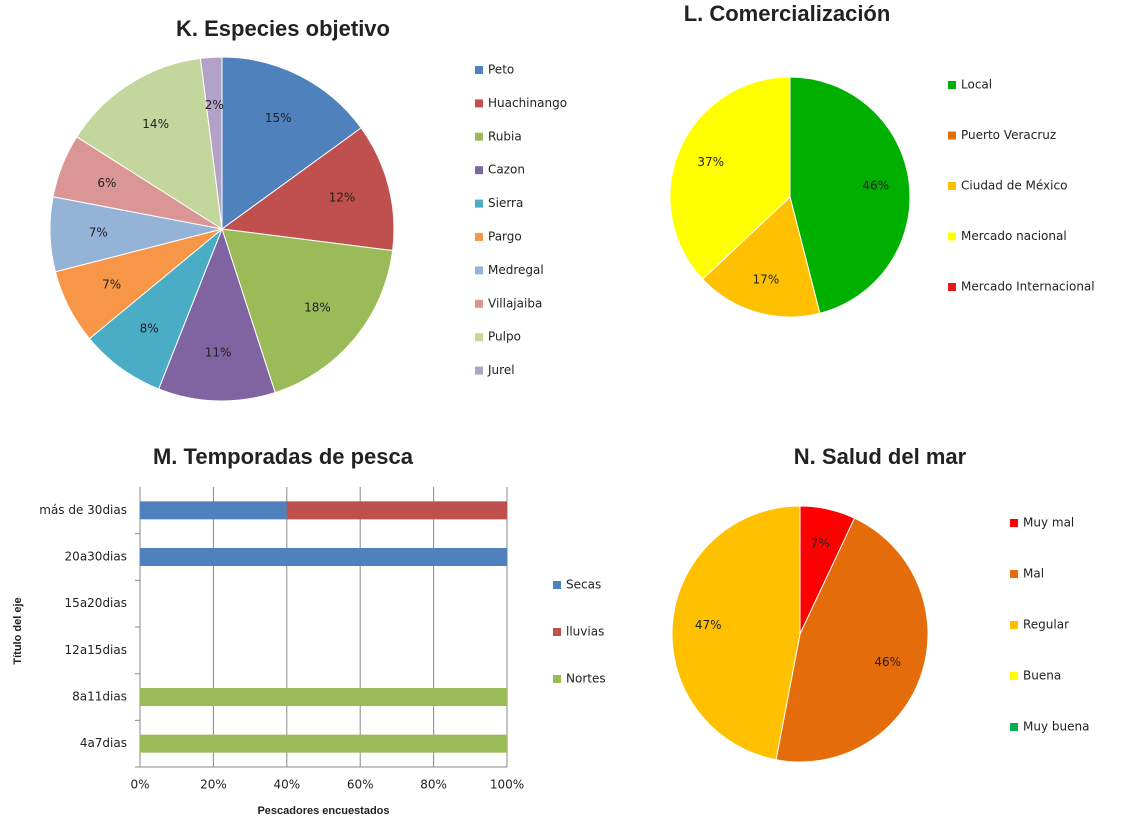 This screenshot has width=1133, height=822. I want to click on y-axis-title: Título del eje, so click(18, 630).